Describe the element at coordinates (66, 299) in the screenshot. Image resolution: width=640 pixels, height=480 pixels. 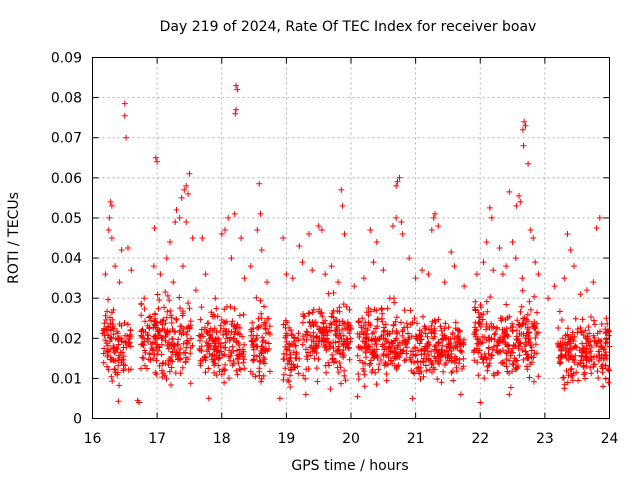
I see `y-tick-label: 0.03` at that location.